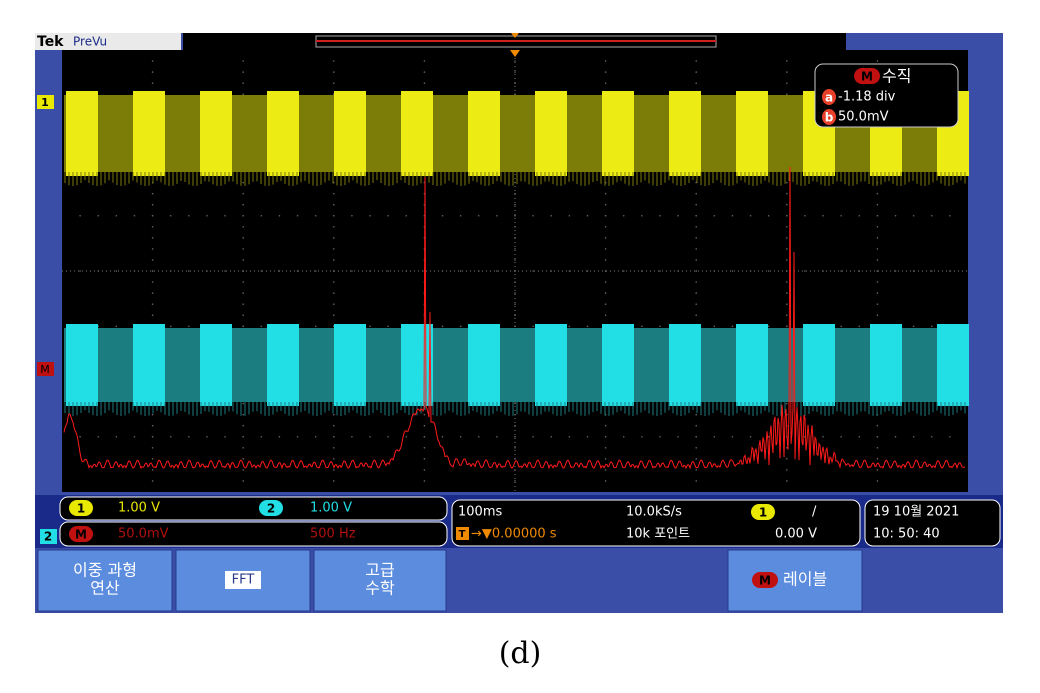  I want to click on mode: PreVu, so click(90, 42).